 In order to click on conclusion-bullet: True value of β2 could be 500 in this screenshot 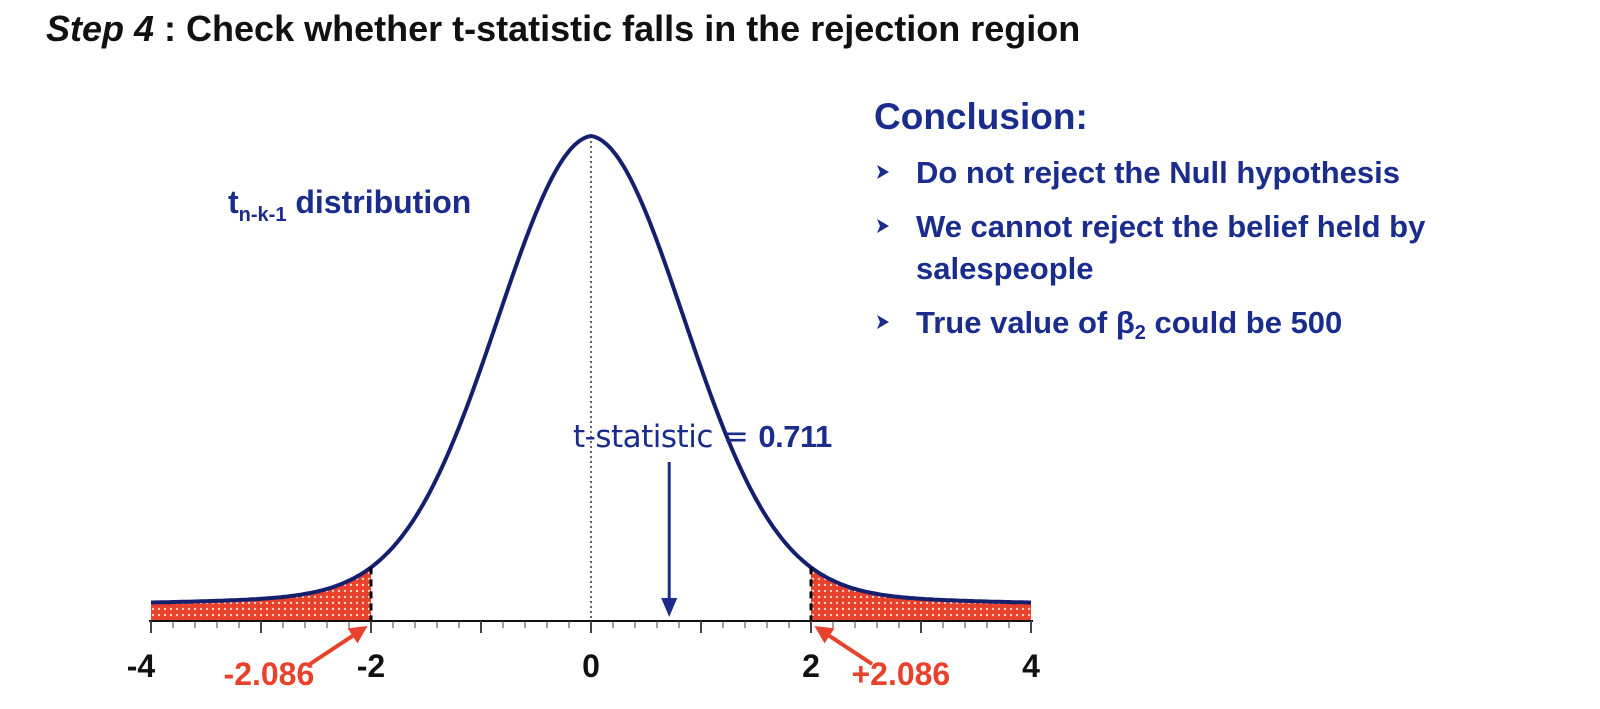, I will do `click(1224, 328)`.